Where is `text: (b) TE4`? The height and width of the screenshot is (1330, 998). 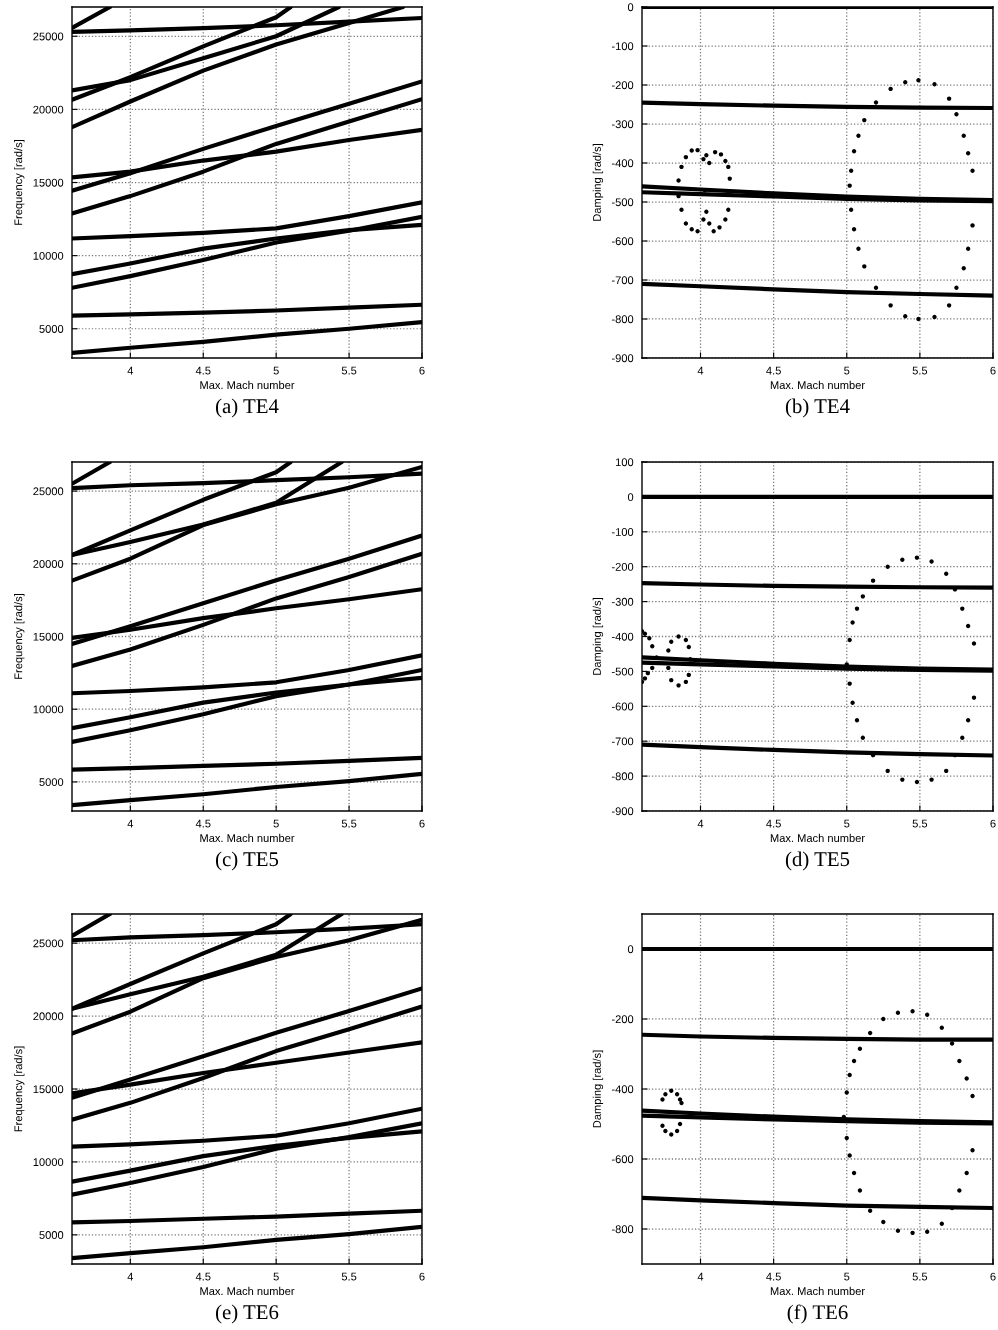
text: (b) TE4 is located at coordinates (817, 408).